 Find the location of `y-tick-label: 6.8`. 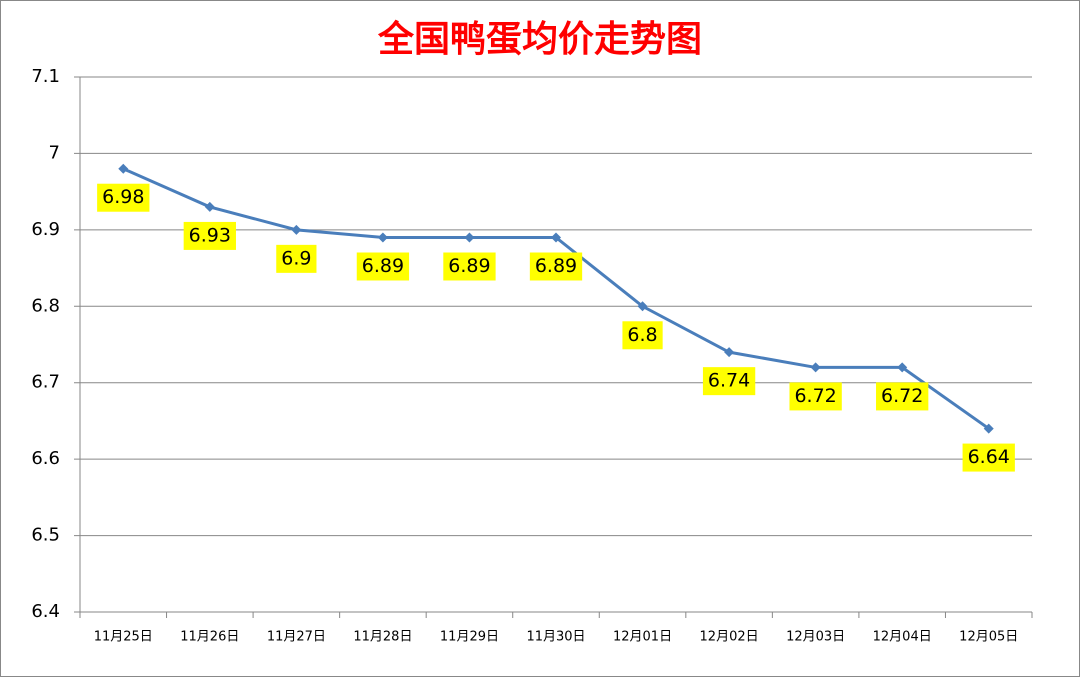

y-tick-label: 6.8 is located at coordinates (45, 305).